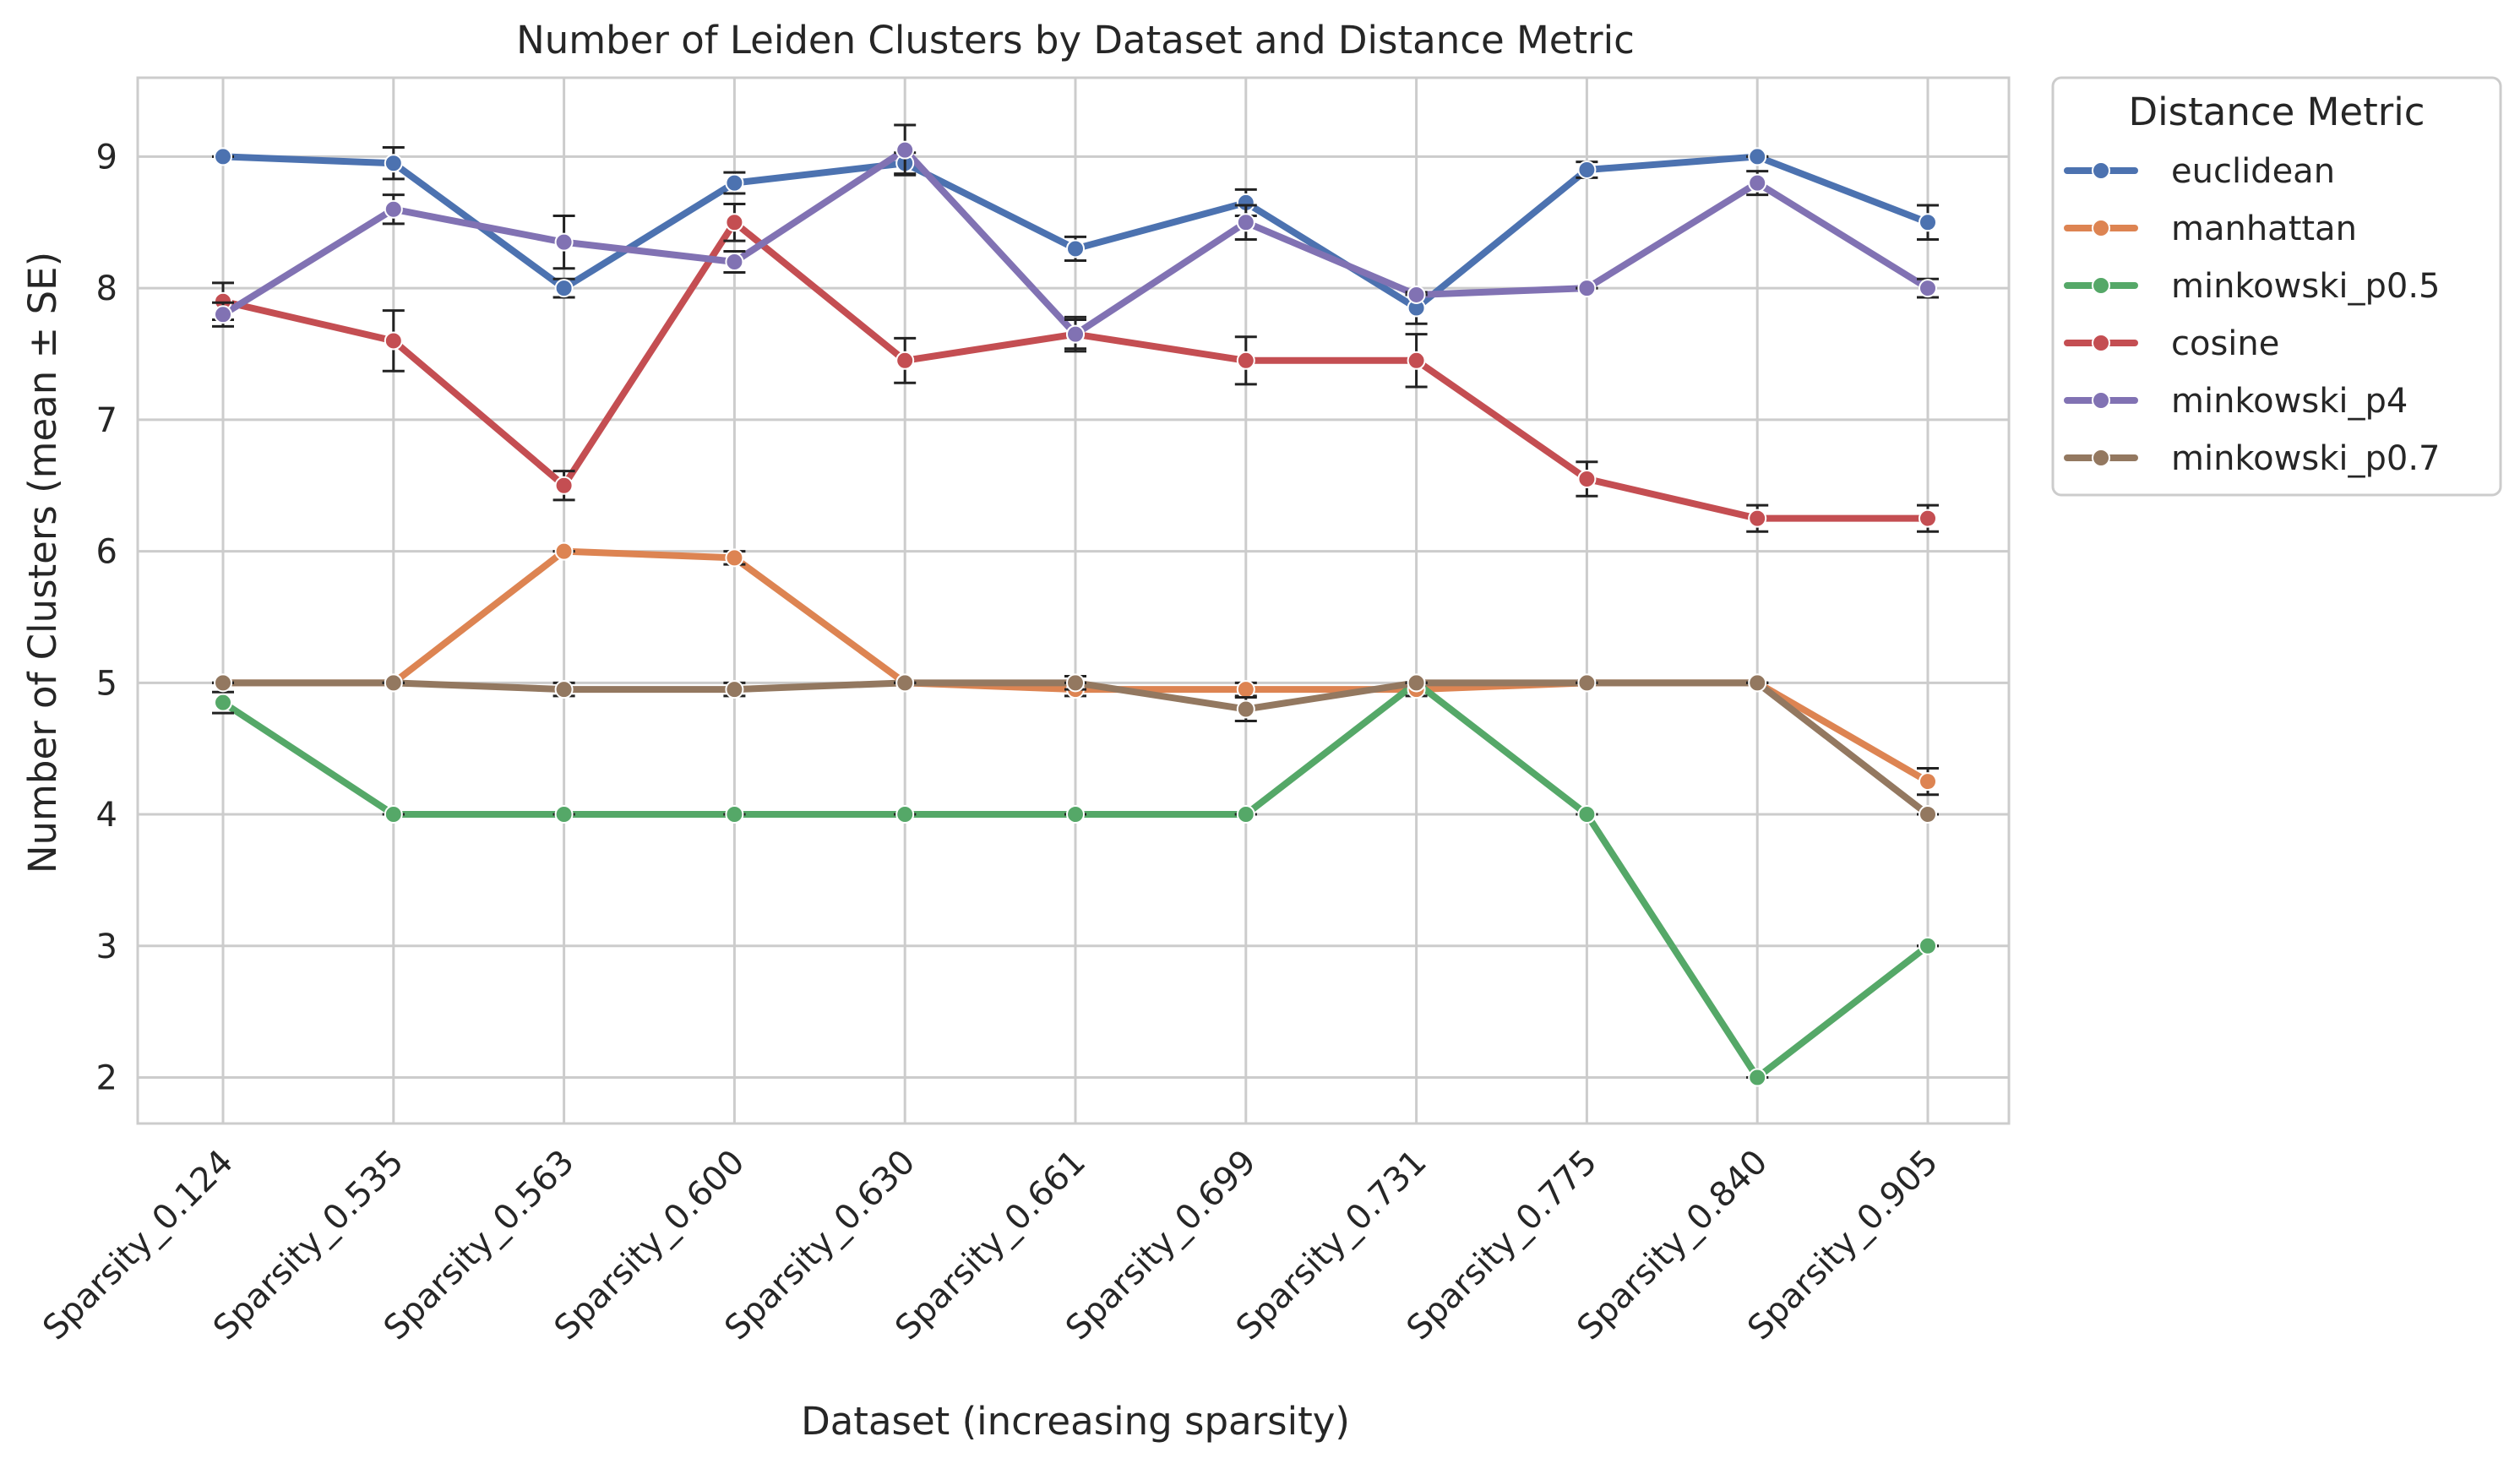 The width and height of the screenshot is (2520, 1469). What do you see at coordinates (106, 947) in the screenshot?
I see `y-tick-label: 3` at bounding box center [106, 947].